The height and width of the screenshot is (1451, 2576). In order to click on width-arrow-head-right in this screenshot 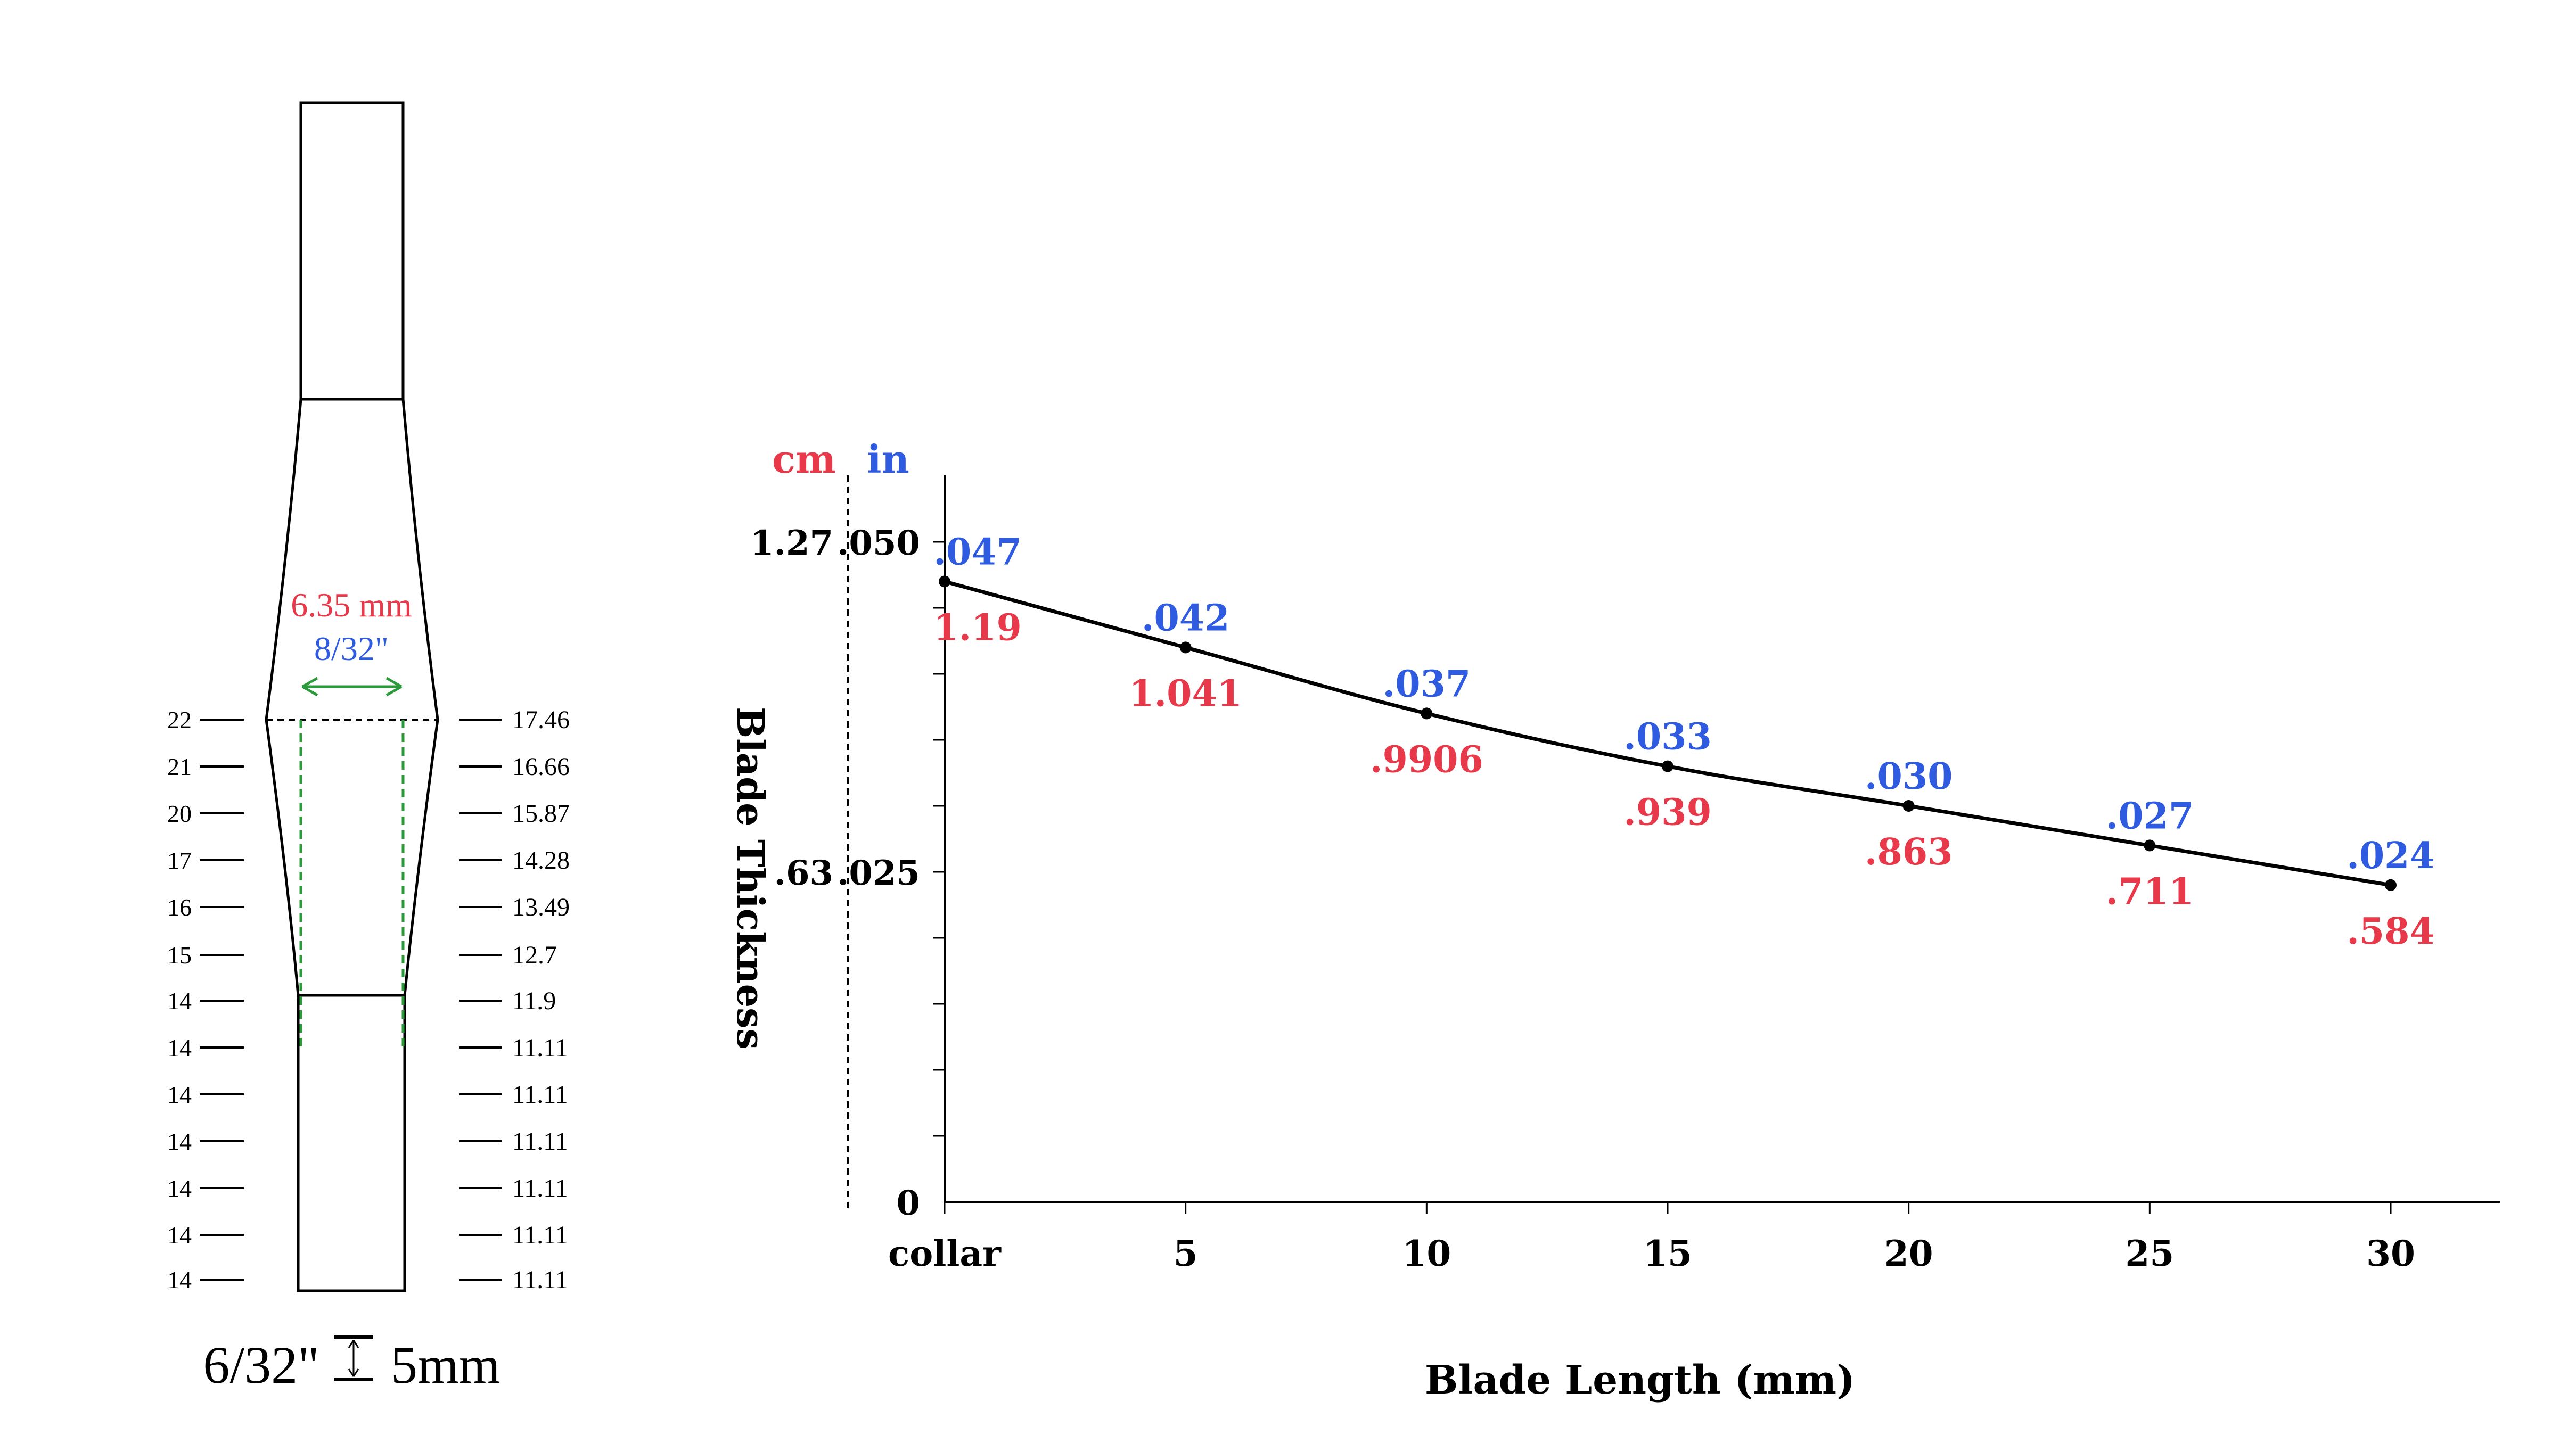, I will do `click(394, 687)`.